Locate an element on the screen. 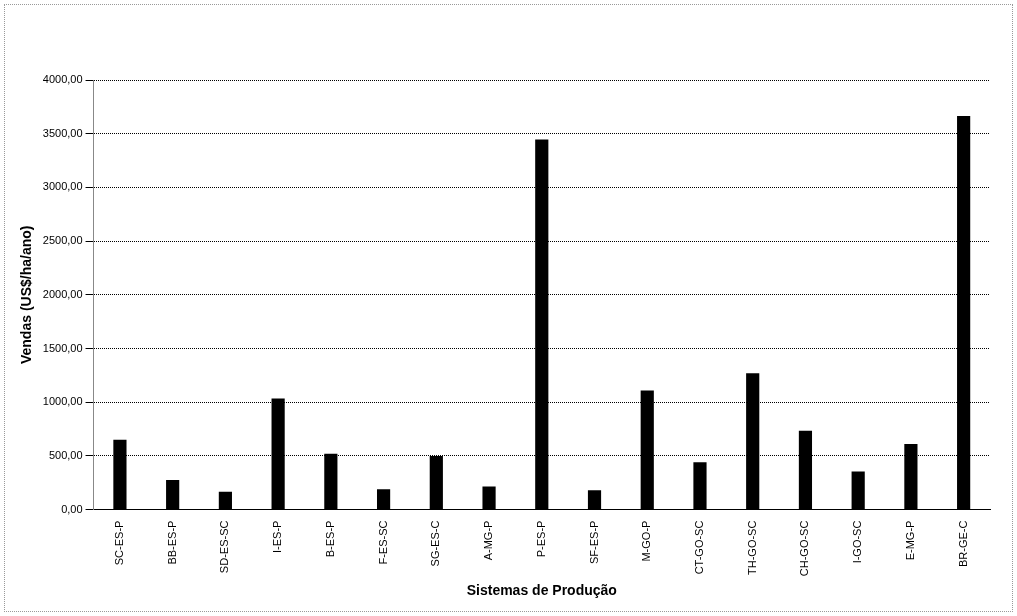 The width and height of the screenshot is (1017, 616). x-axis-title: Sistemas de Produção is located at coordinates (541, 590).